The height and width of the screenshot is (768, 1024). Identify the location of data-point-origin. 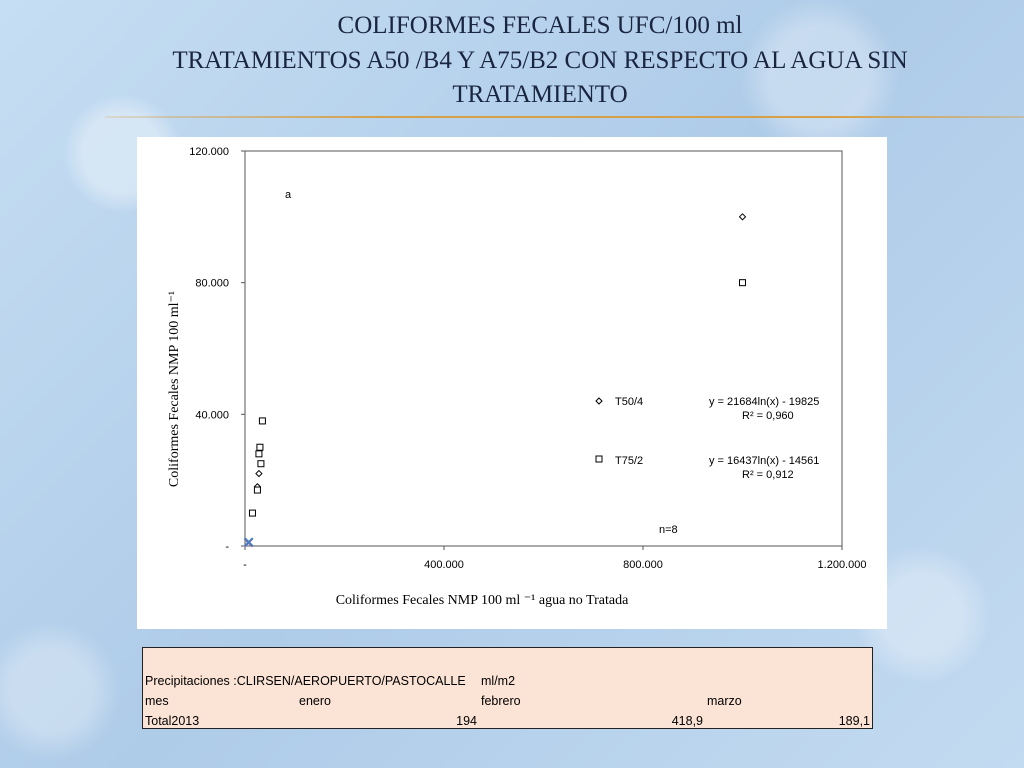
(249, 542).